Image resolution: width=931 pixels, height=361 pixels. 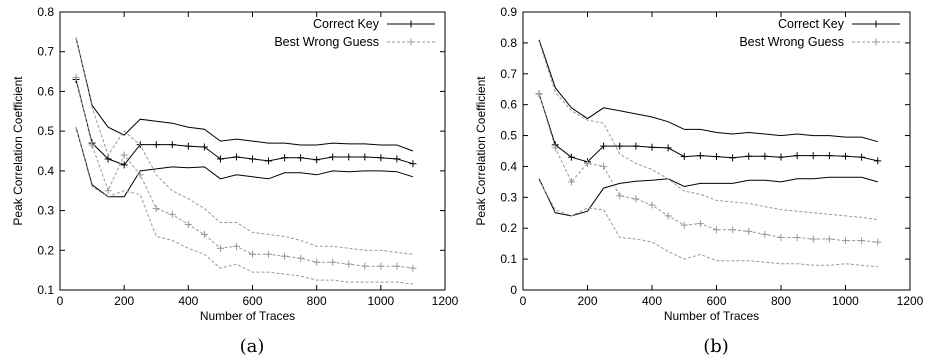 I want to click on x-tick-label: 200, so click(x=124, y=301).